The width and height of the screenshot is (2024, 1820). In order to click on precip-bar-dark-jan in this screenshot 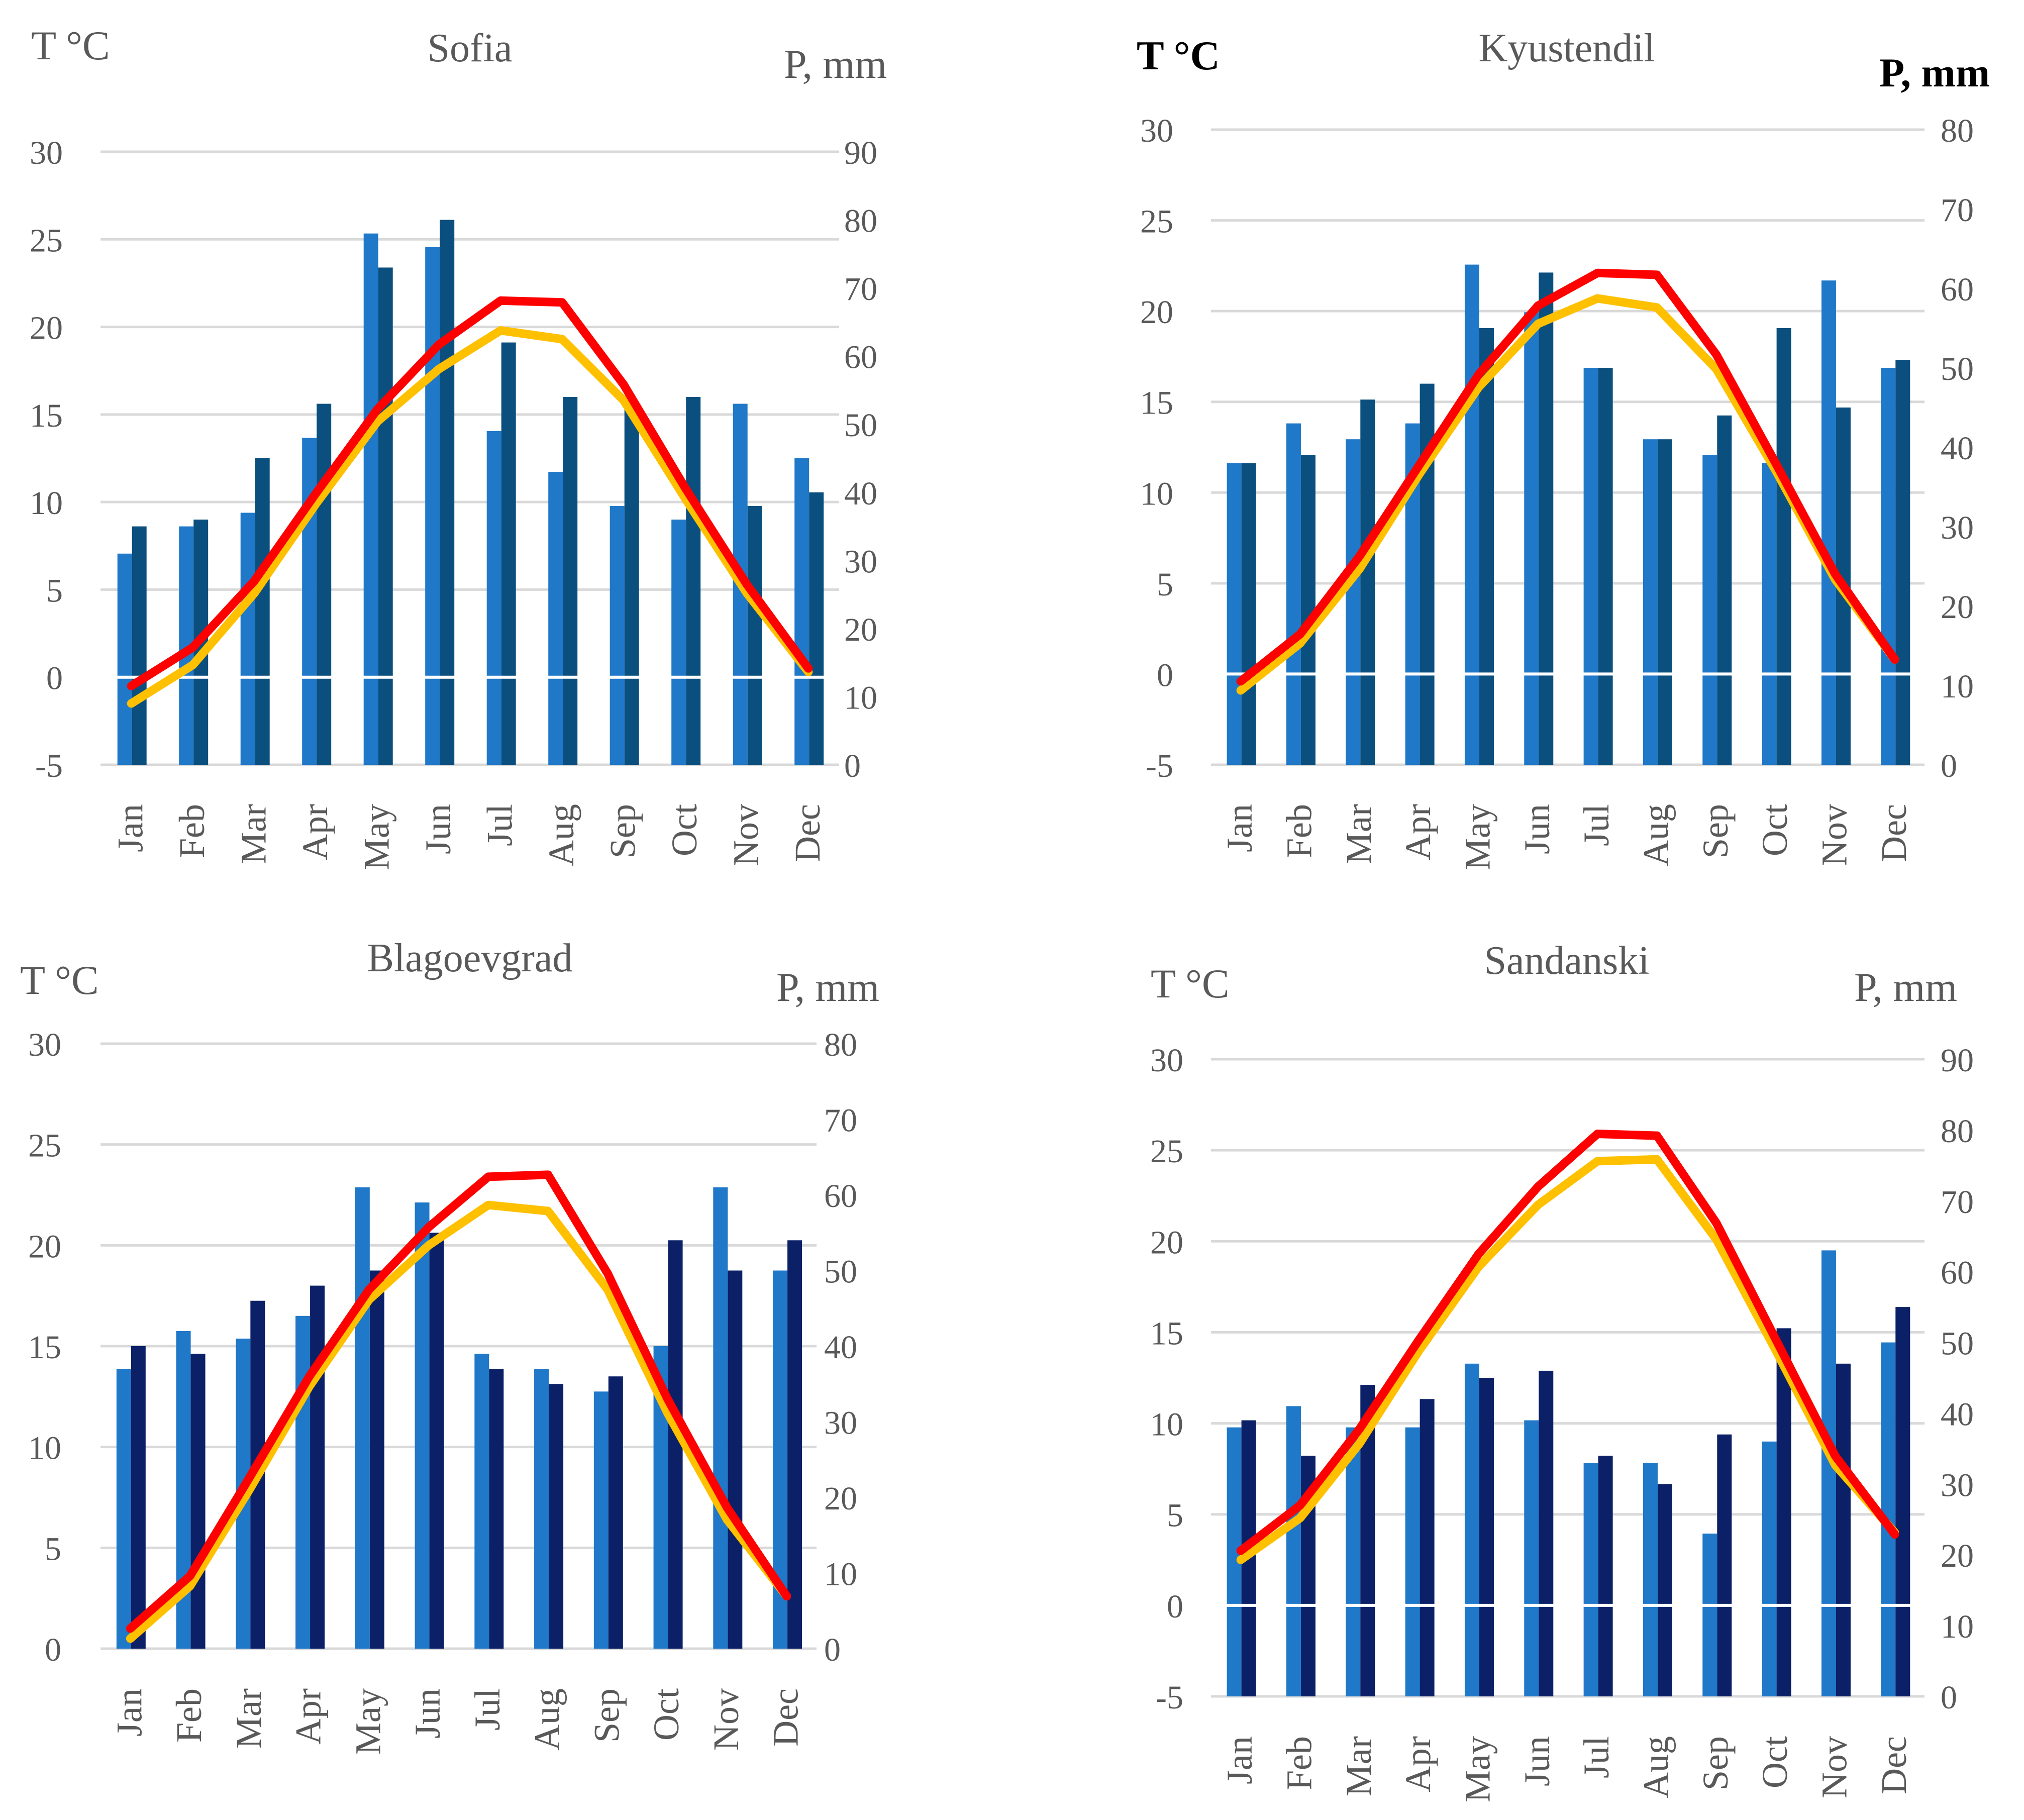, I will do `click(1249, 614)`.